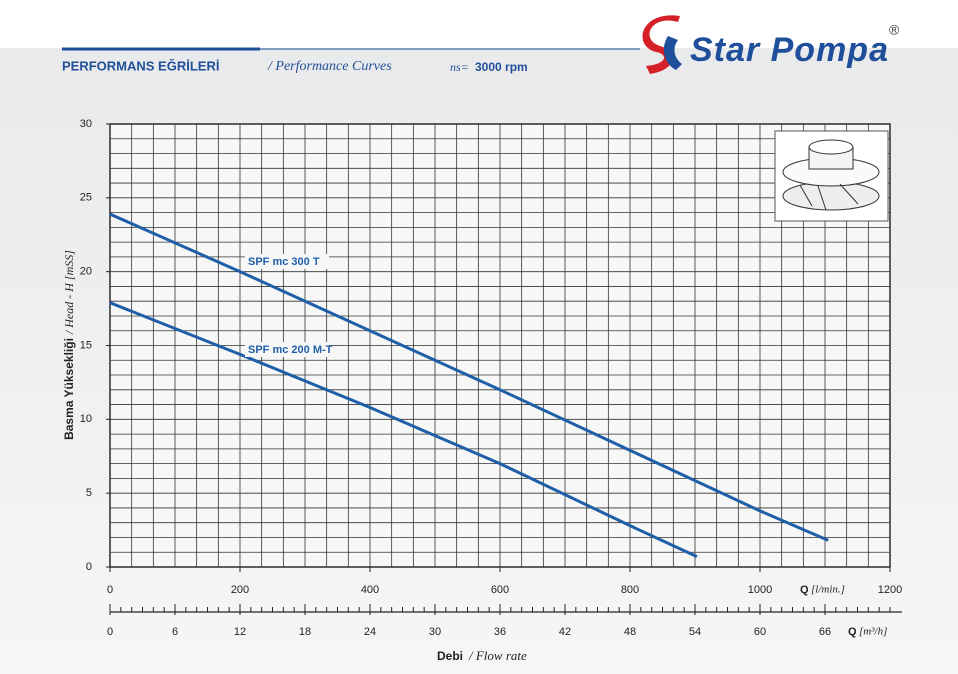 The image size is (958, 674). Describe the element at coordinates (284, 262) in the screenshot. I see `series-label: SPF mc 300 T` at that location.